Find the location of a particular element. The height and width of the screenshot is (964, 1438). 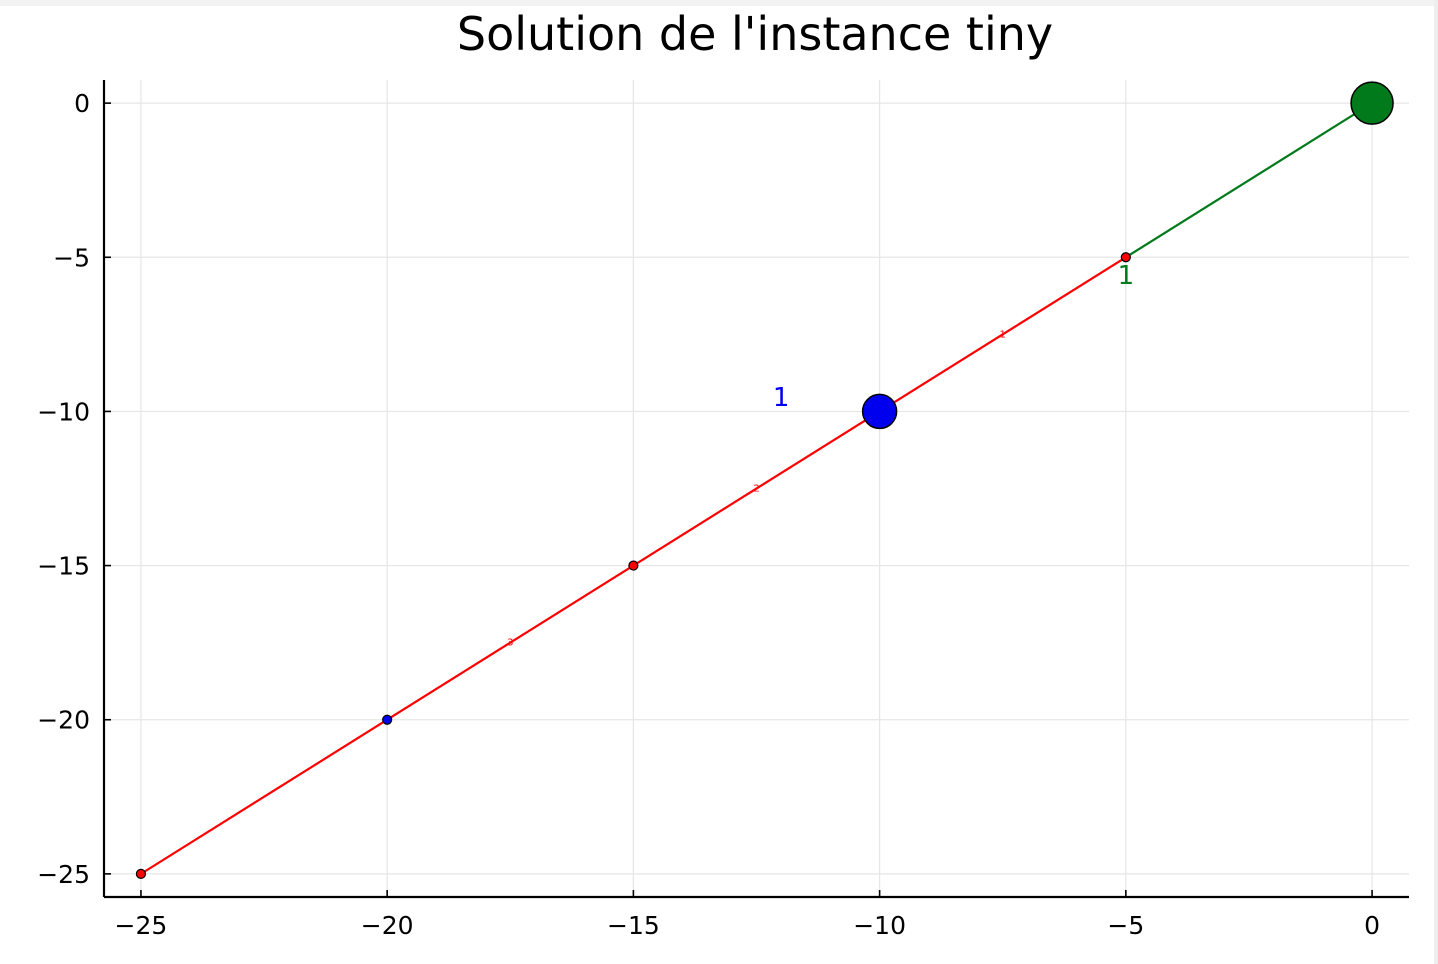

node-labels: 11 is located at coordinates (953, 337).